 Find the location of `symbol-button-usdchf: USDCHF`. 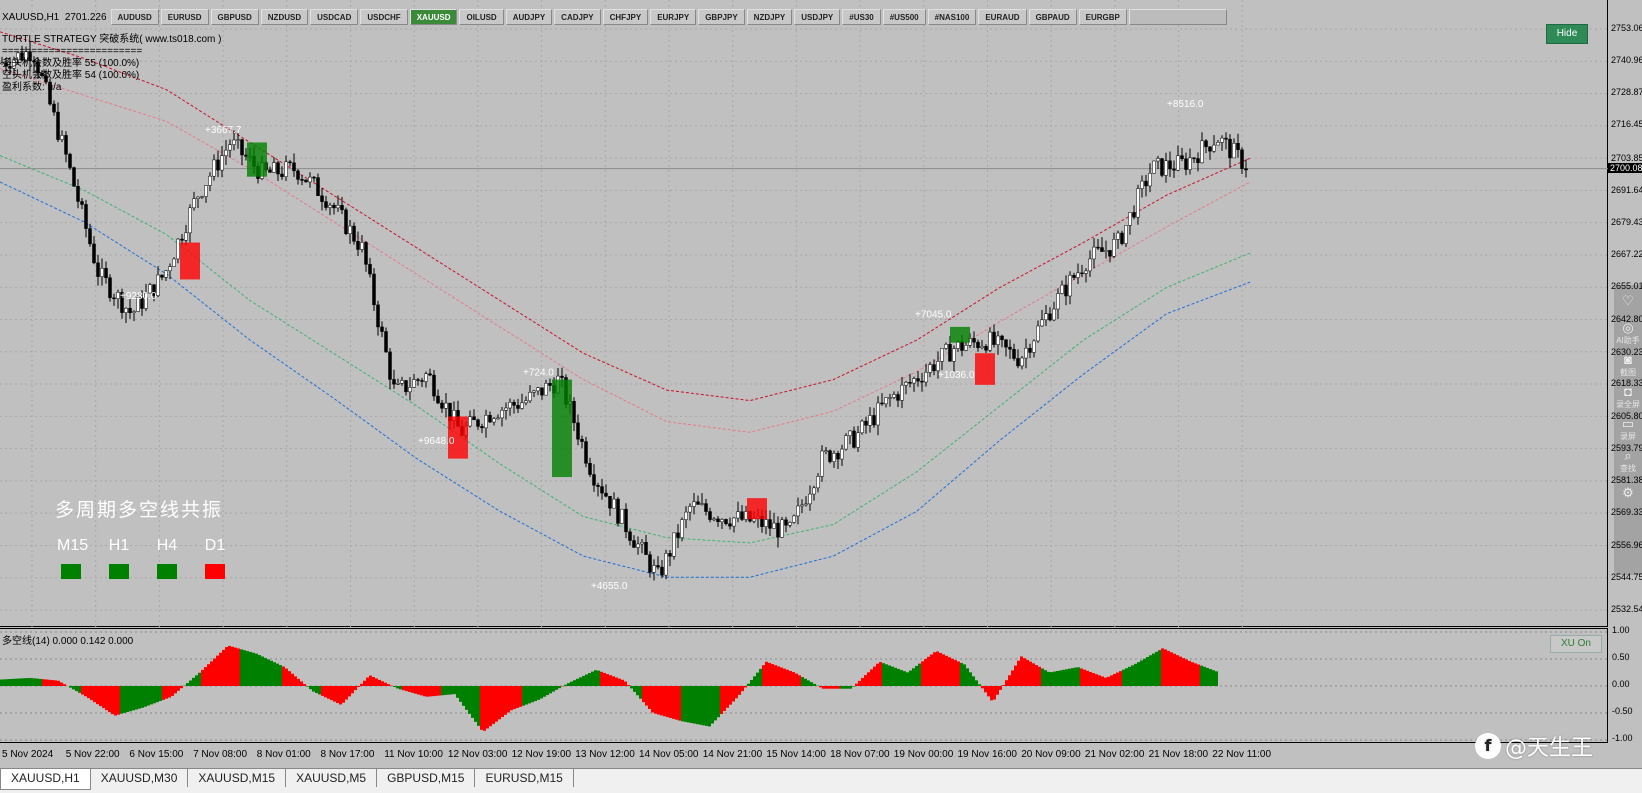

symbol-button-usdchf: USDCHF is located at coordinates (383, 17).